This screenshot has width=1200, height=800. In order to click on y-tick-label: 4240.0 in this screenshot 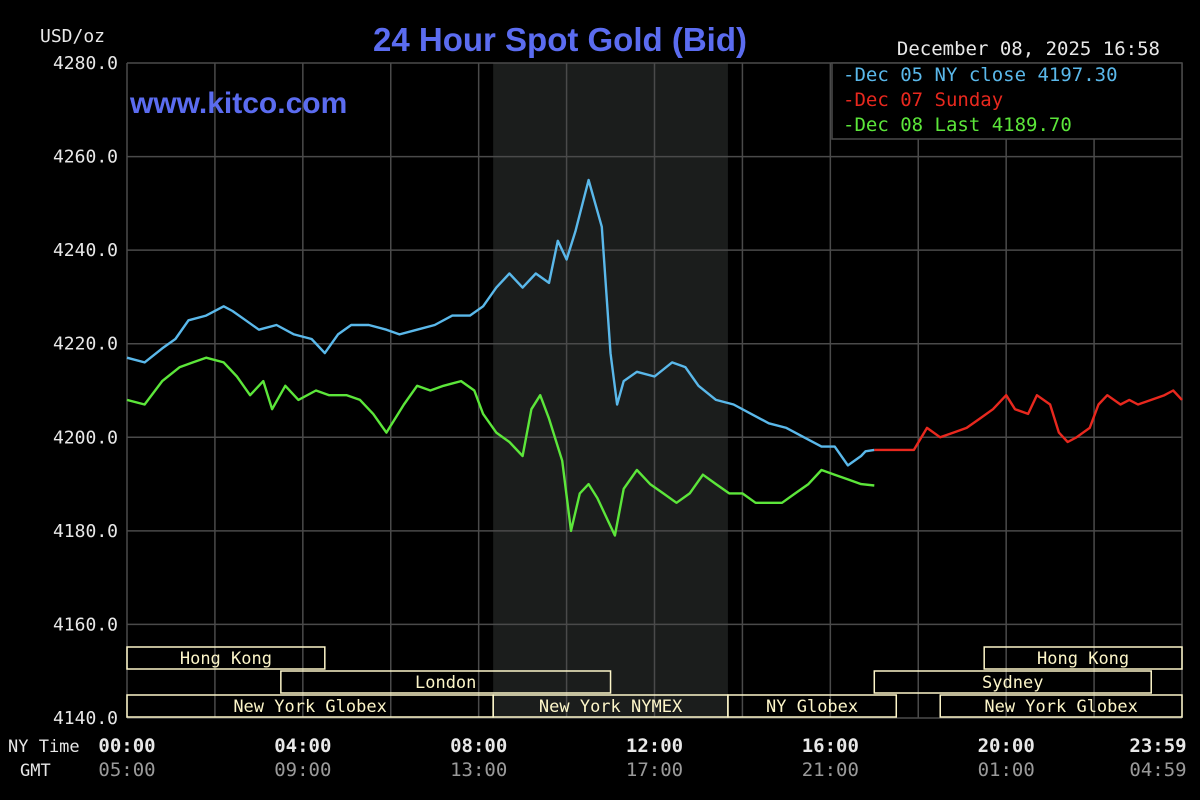, I will do `click(85, 250)`.